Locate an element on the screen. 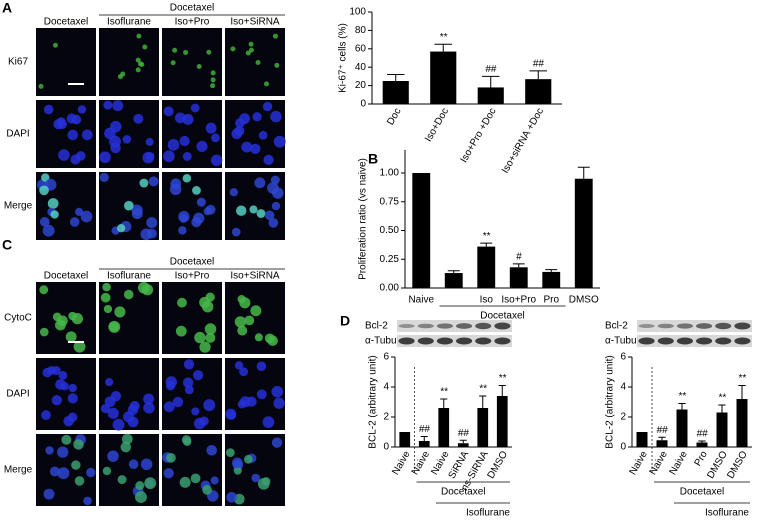  y-tick-label: 60 is located at coordinates (361, 48).